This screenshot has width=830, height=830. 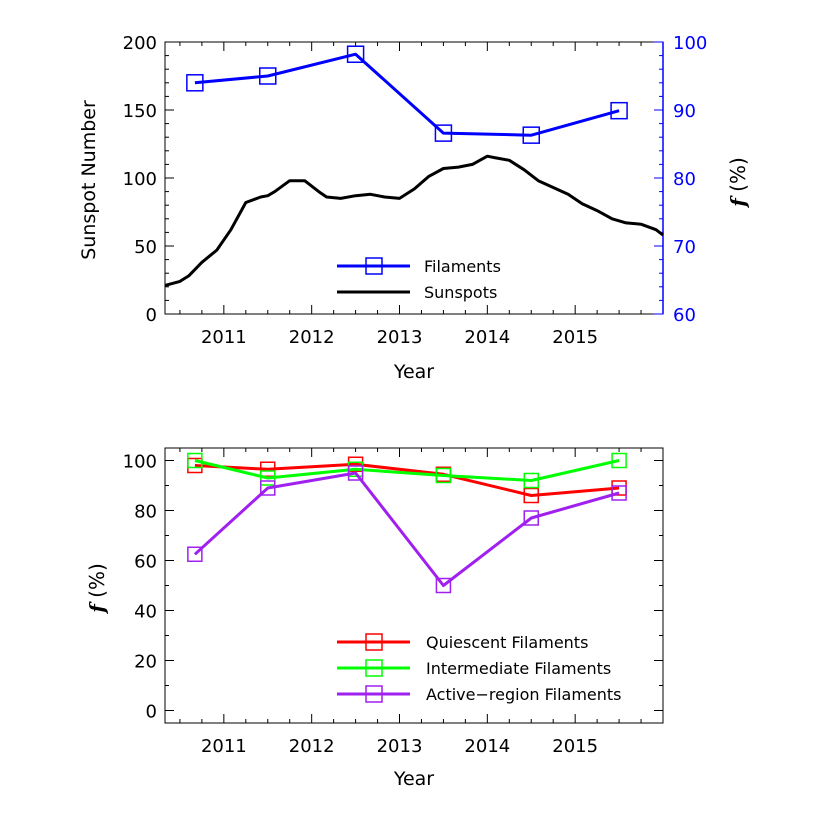 I want to click on legend-marker-active-region-filaments, so click(x=374, y=694).